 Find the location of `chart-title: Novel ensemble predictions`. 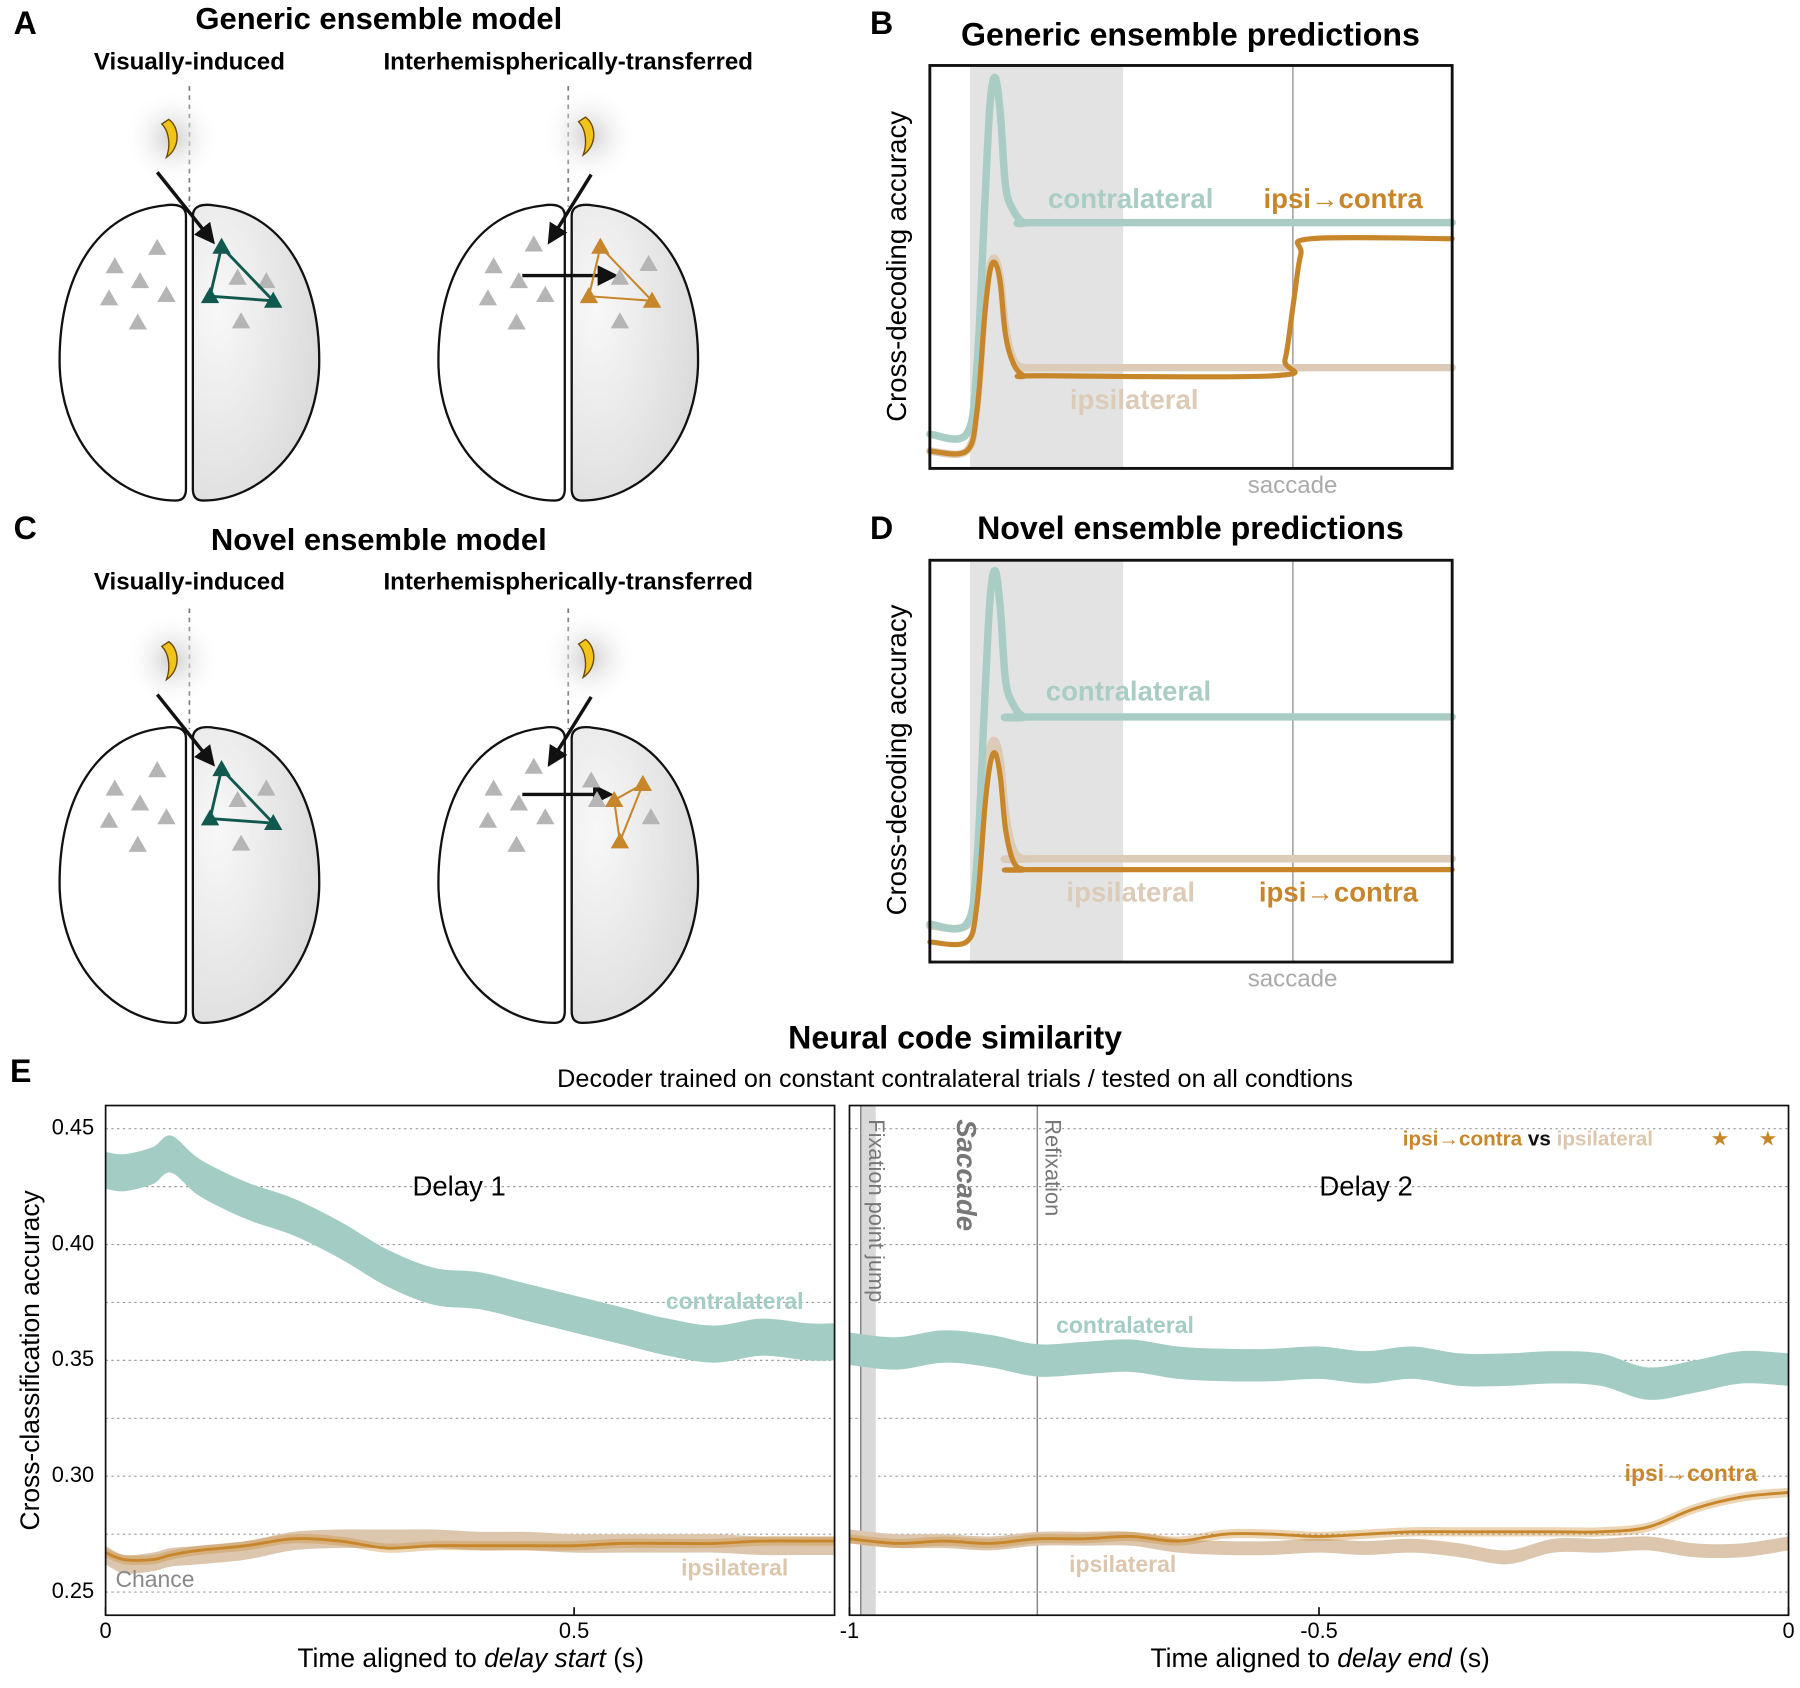

chart-title: Novel ensemble predictions is located at coordinates (1190, 528).